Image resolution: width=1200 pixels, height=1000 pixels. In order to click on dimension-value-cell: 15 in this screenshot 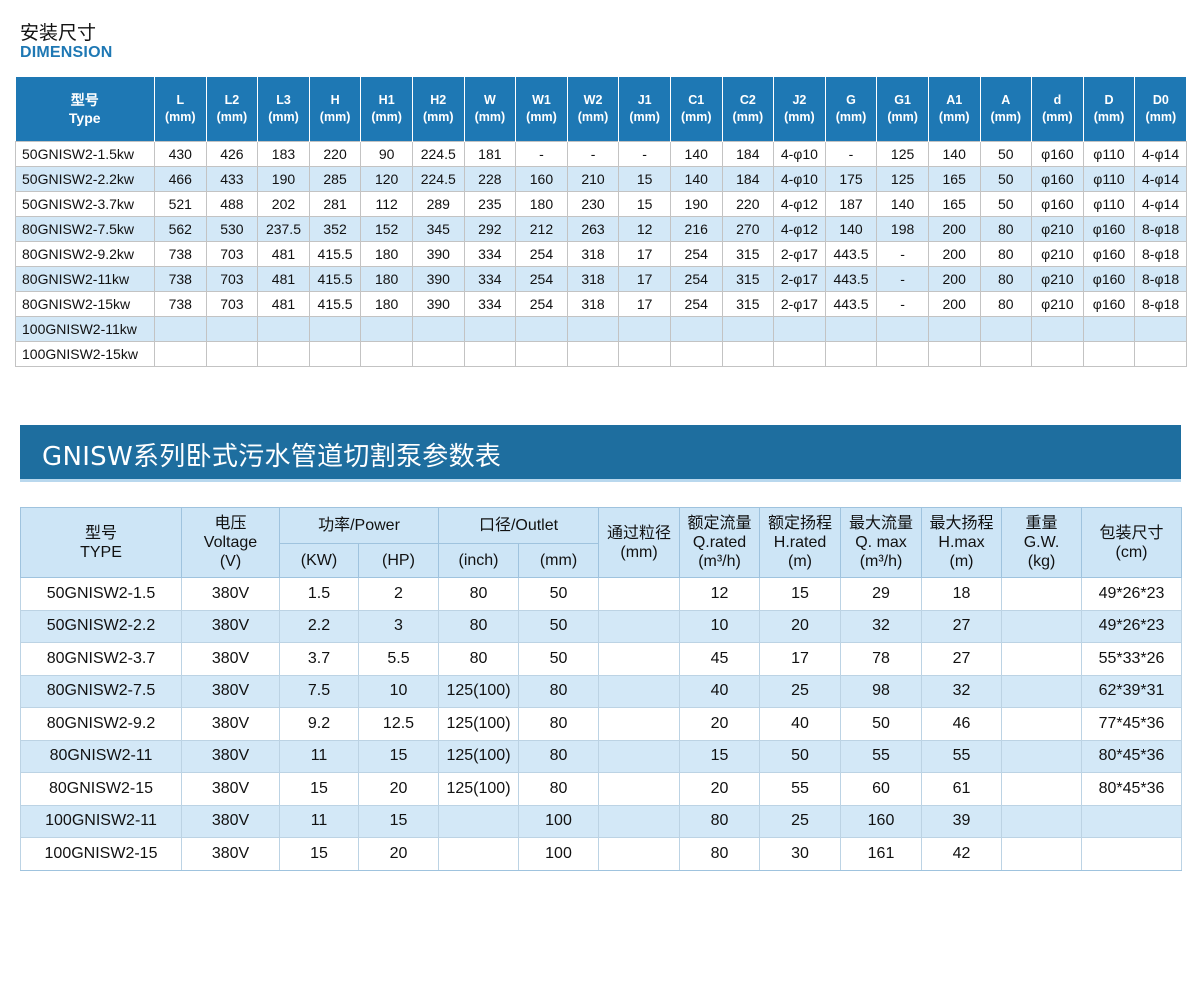, I will do `click(644, 179)`.